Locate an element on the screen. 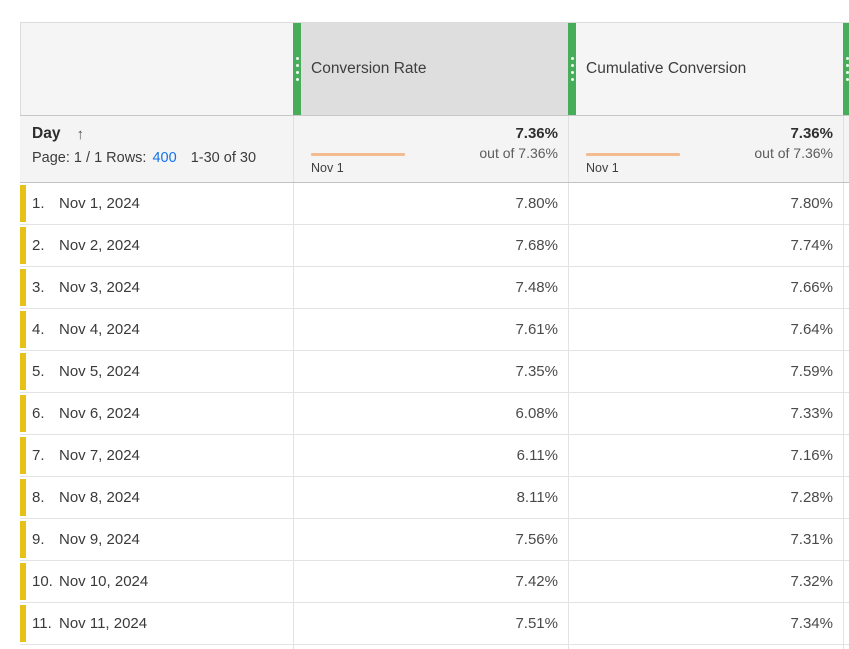 The width and height of the screenshot is (849, 649). table-row: 4. Nov 4, 2024 7.61% 7.64% is located at coordinates (434, 330).